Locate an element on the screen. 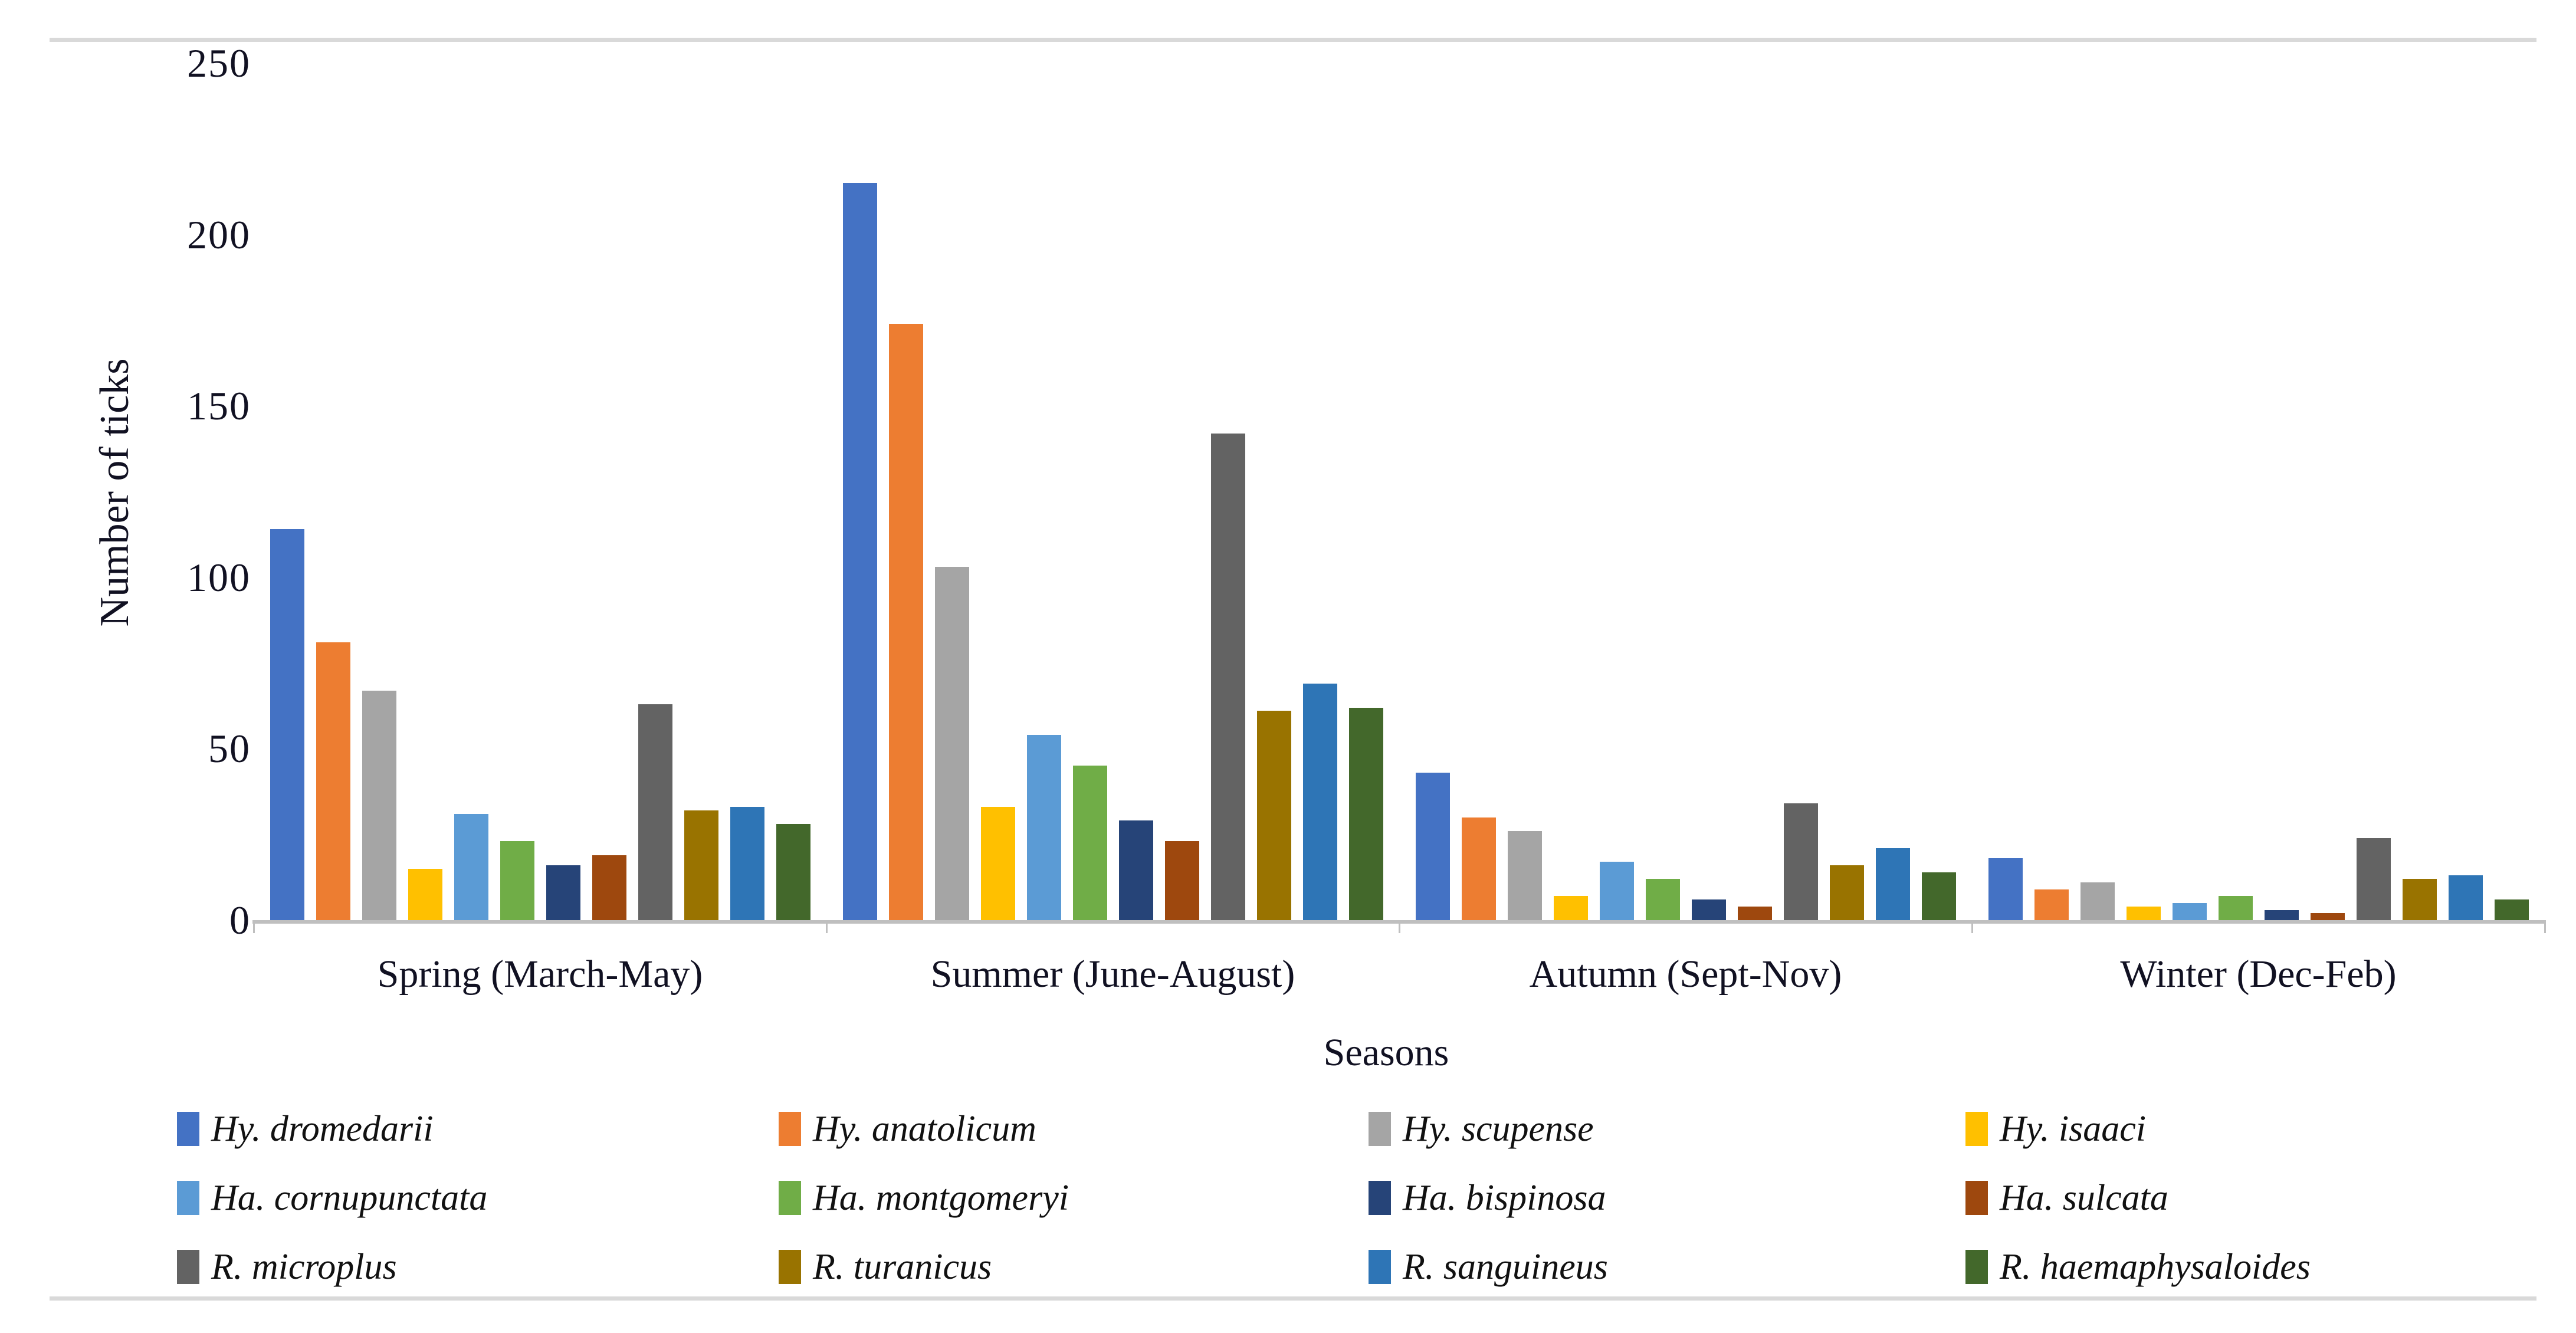  y-axis-title: Number of ticks is located at coordinates (114, 492).